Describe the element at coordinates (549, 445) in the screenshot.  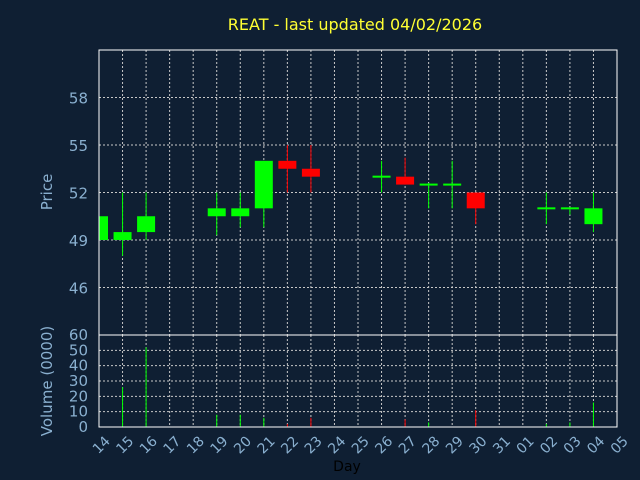
I see `day-tick-label: 02` at that location.